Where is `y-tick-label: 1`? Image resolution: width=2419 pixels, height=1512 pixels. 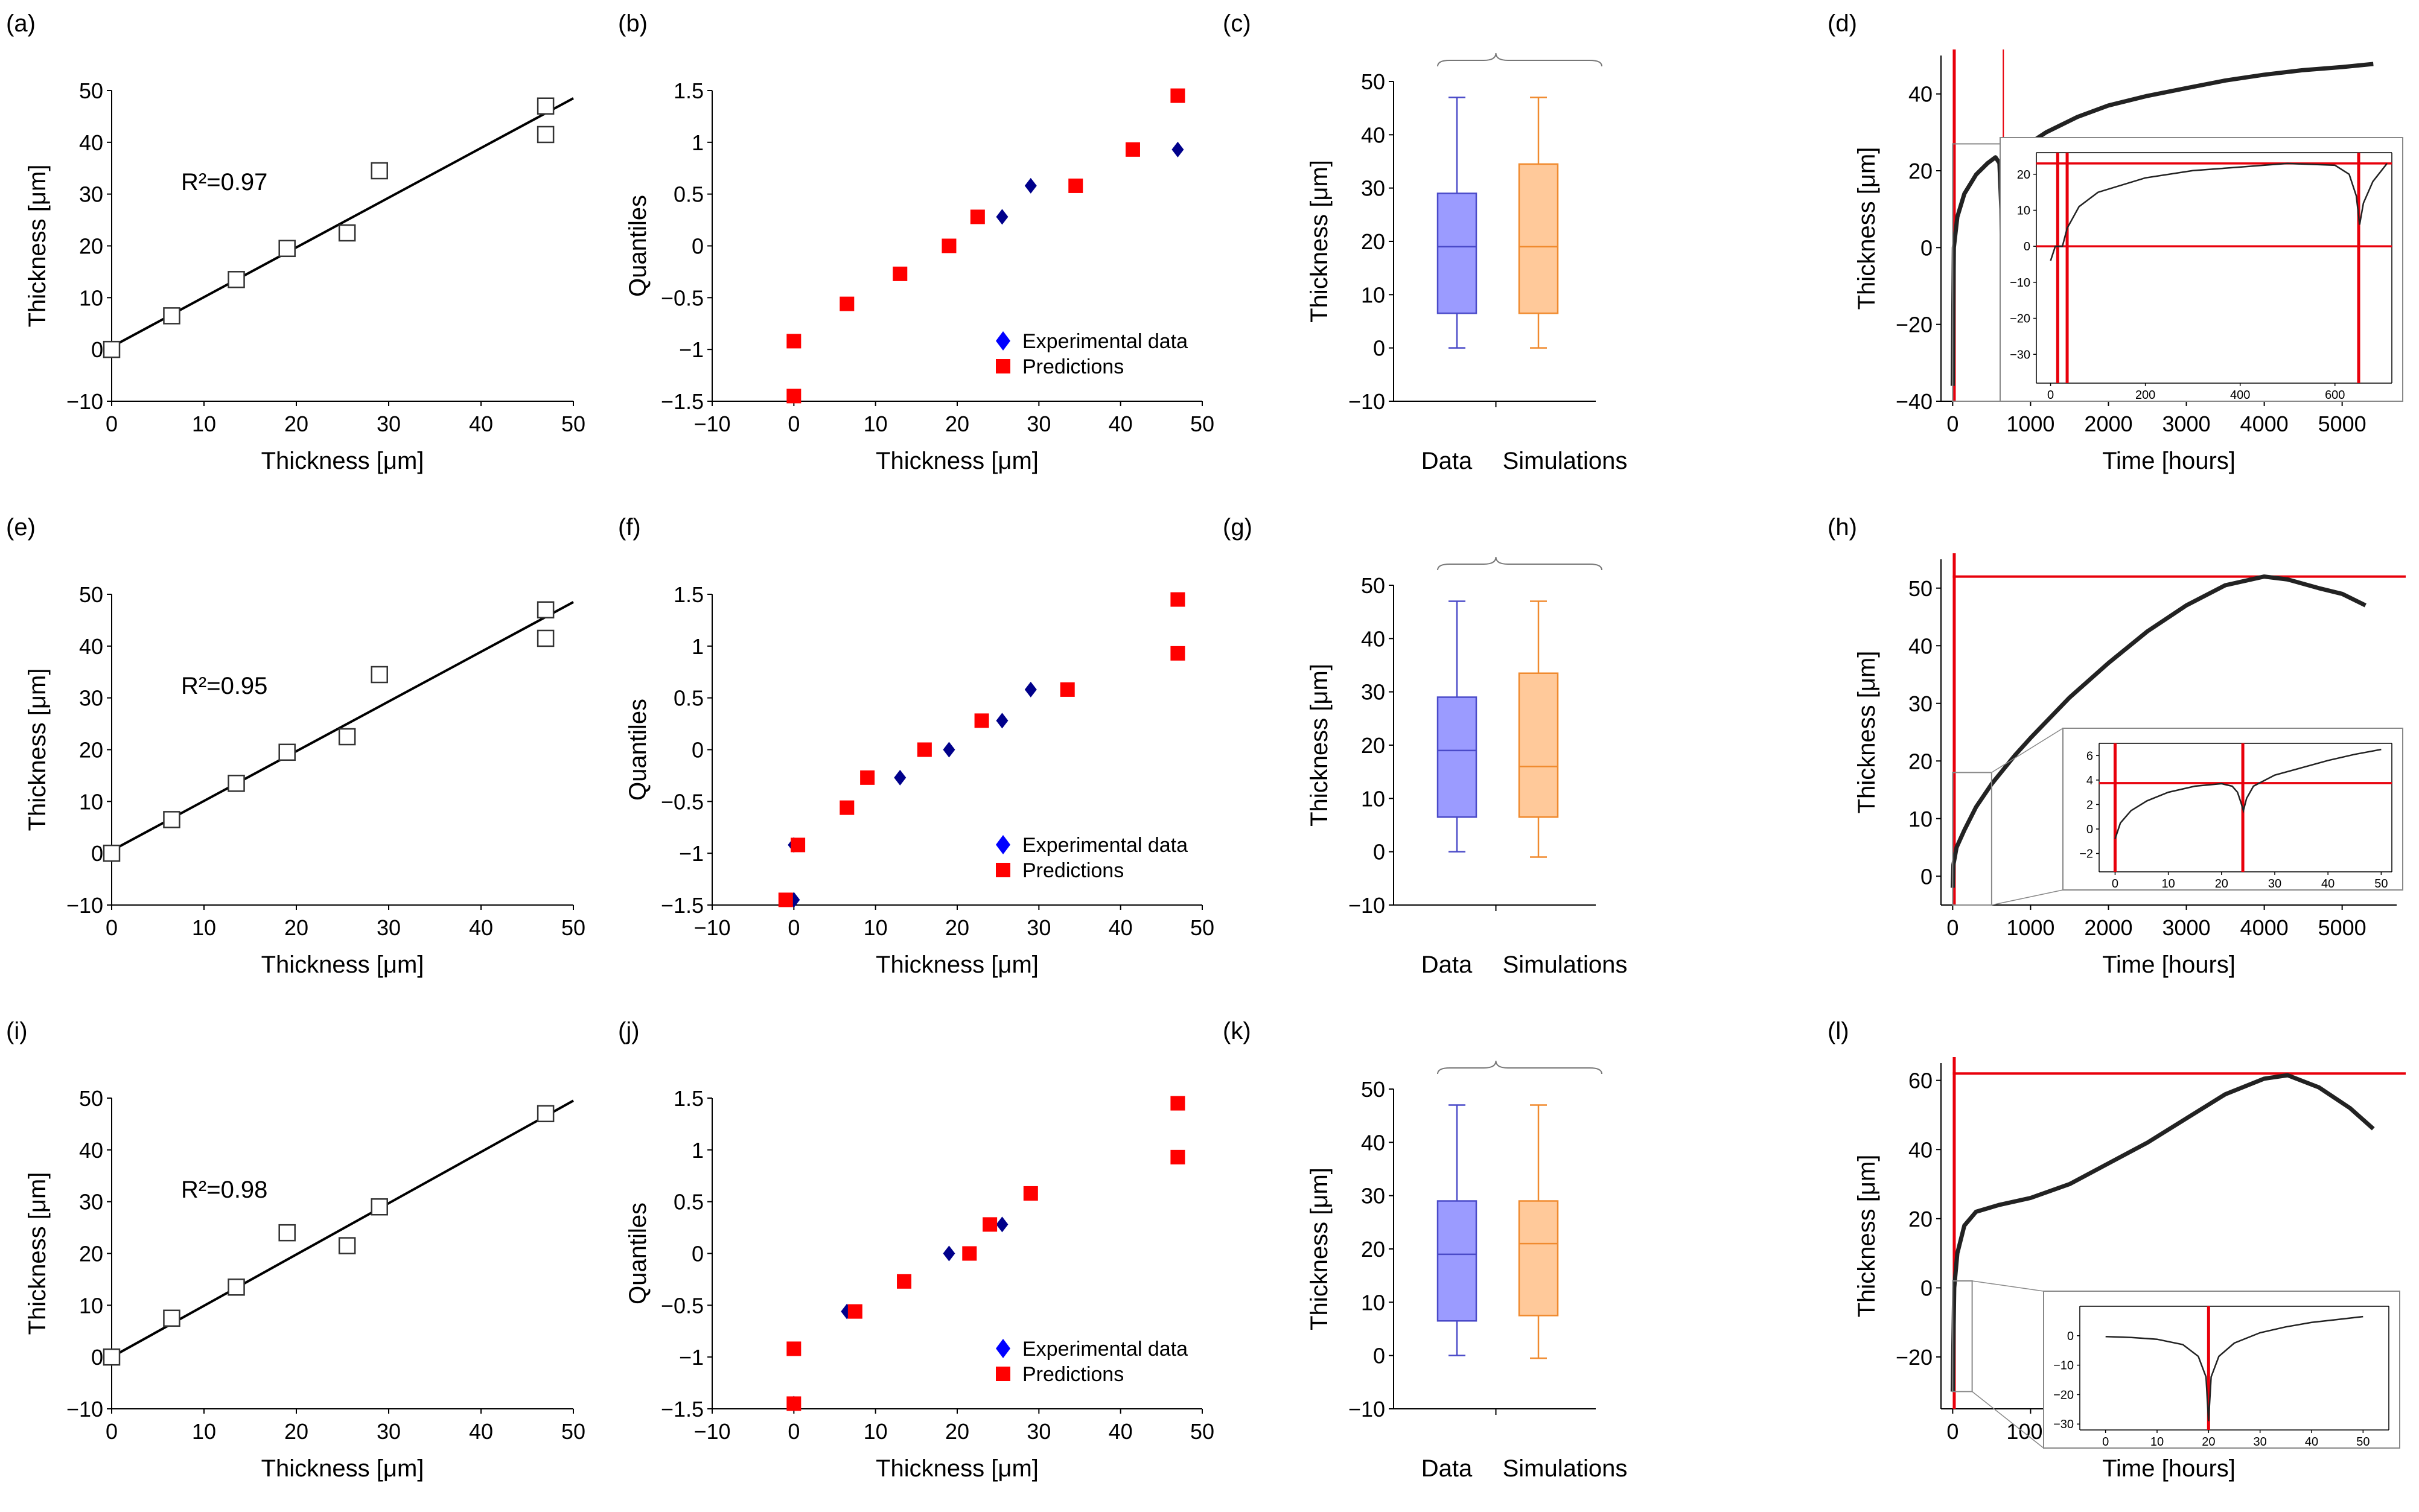
y-tick-label: 1 is located at coordinates (698, 646).